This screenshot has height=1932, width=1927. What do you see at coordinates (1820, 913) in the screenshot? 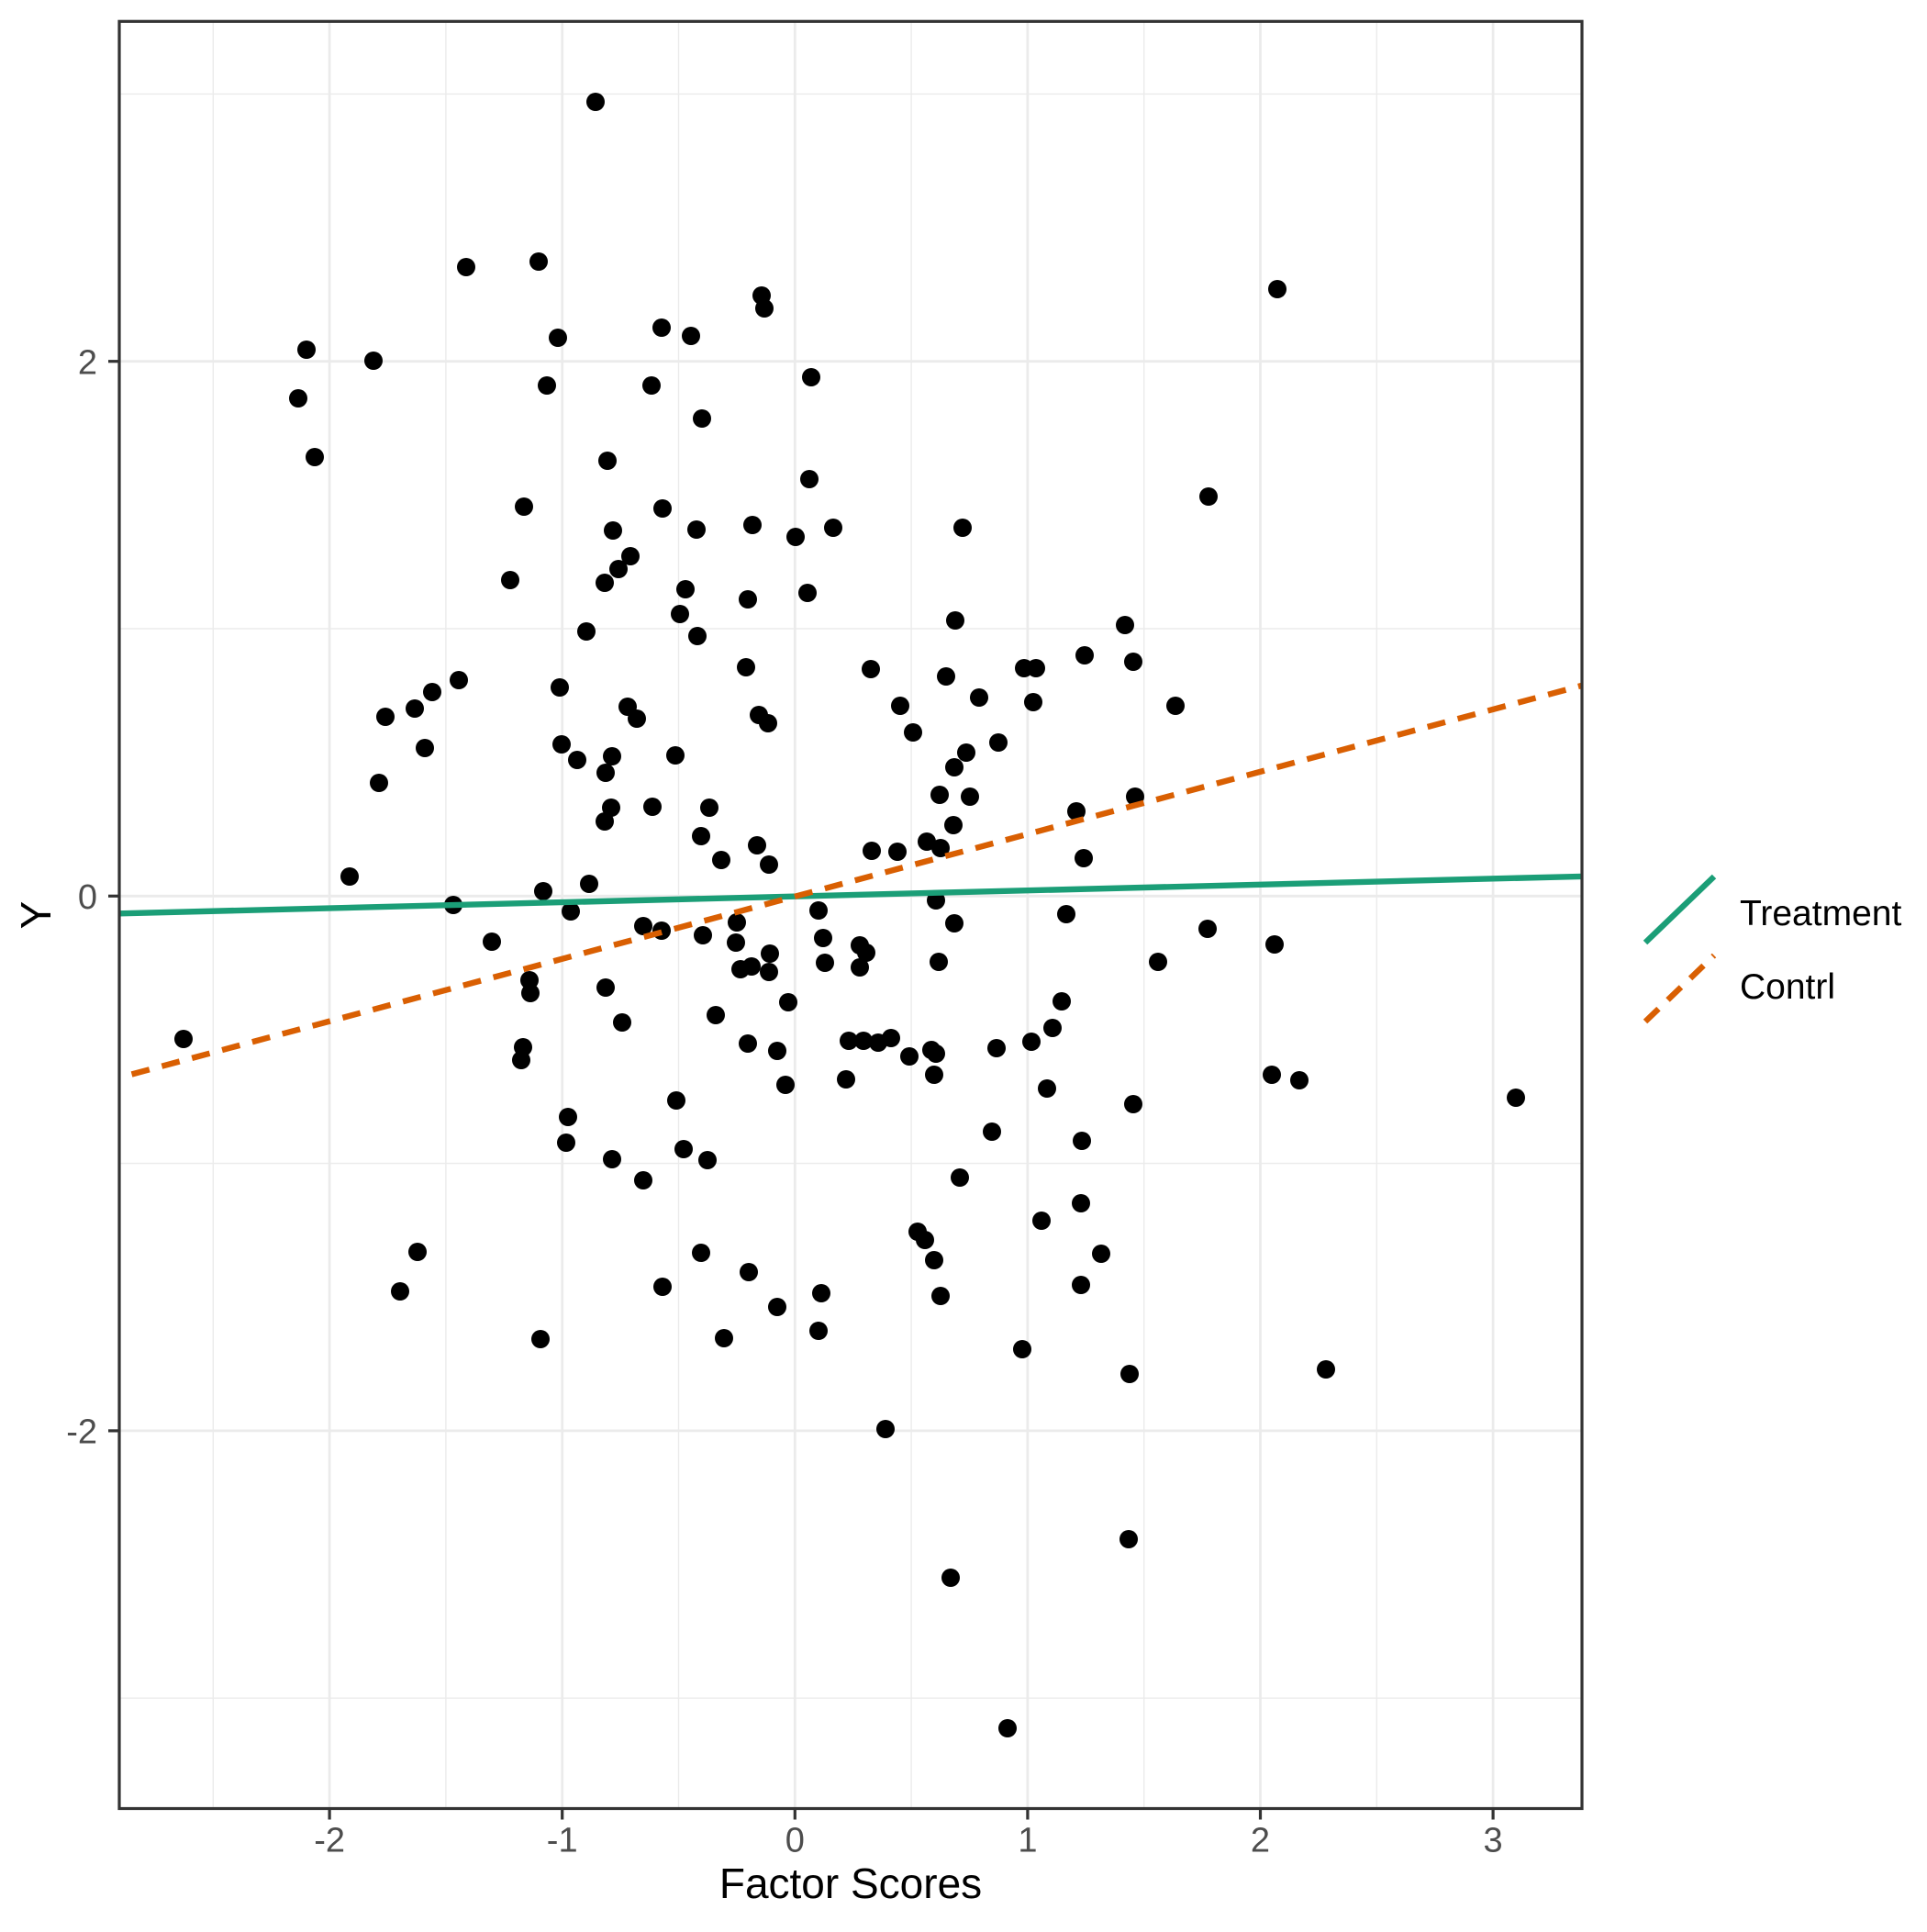
I see `svg-text: Treatment` at bounding box center [1820, 913].